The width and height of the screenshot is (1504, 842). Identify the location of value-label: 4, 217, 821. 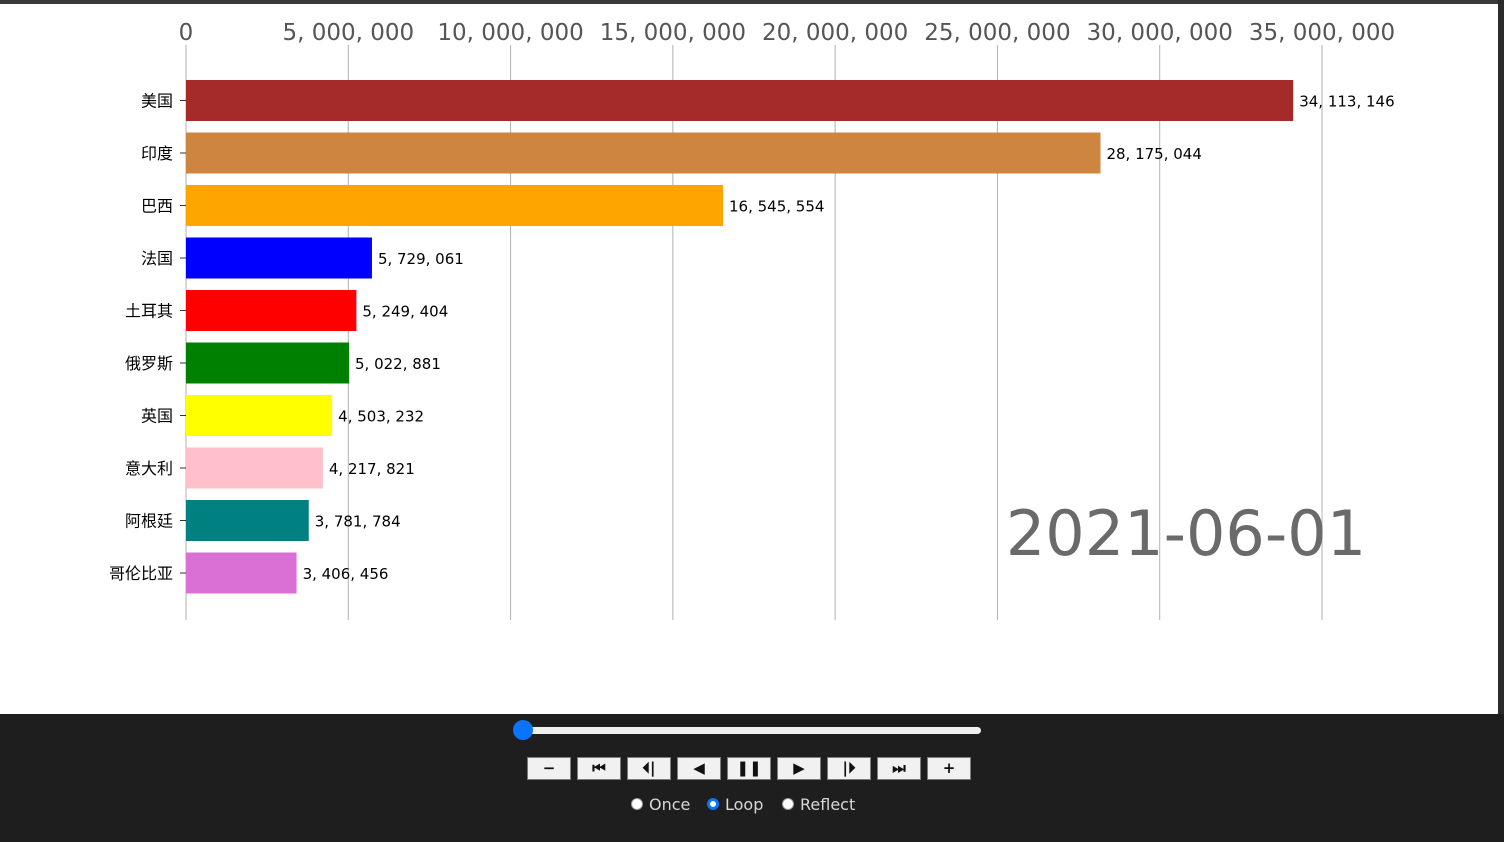
(372, 469).